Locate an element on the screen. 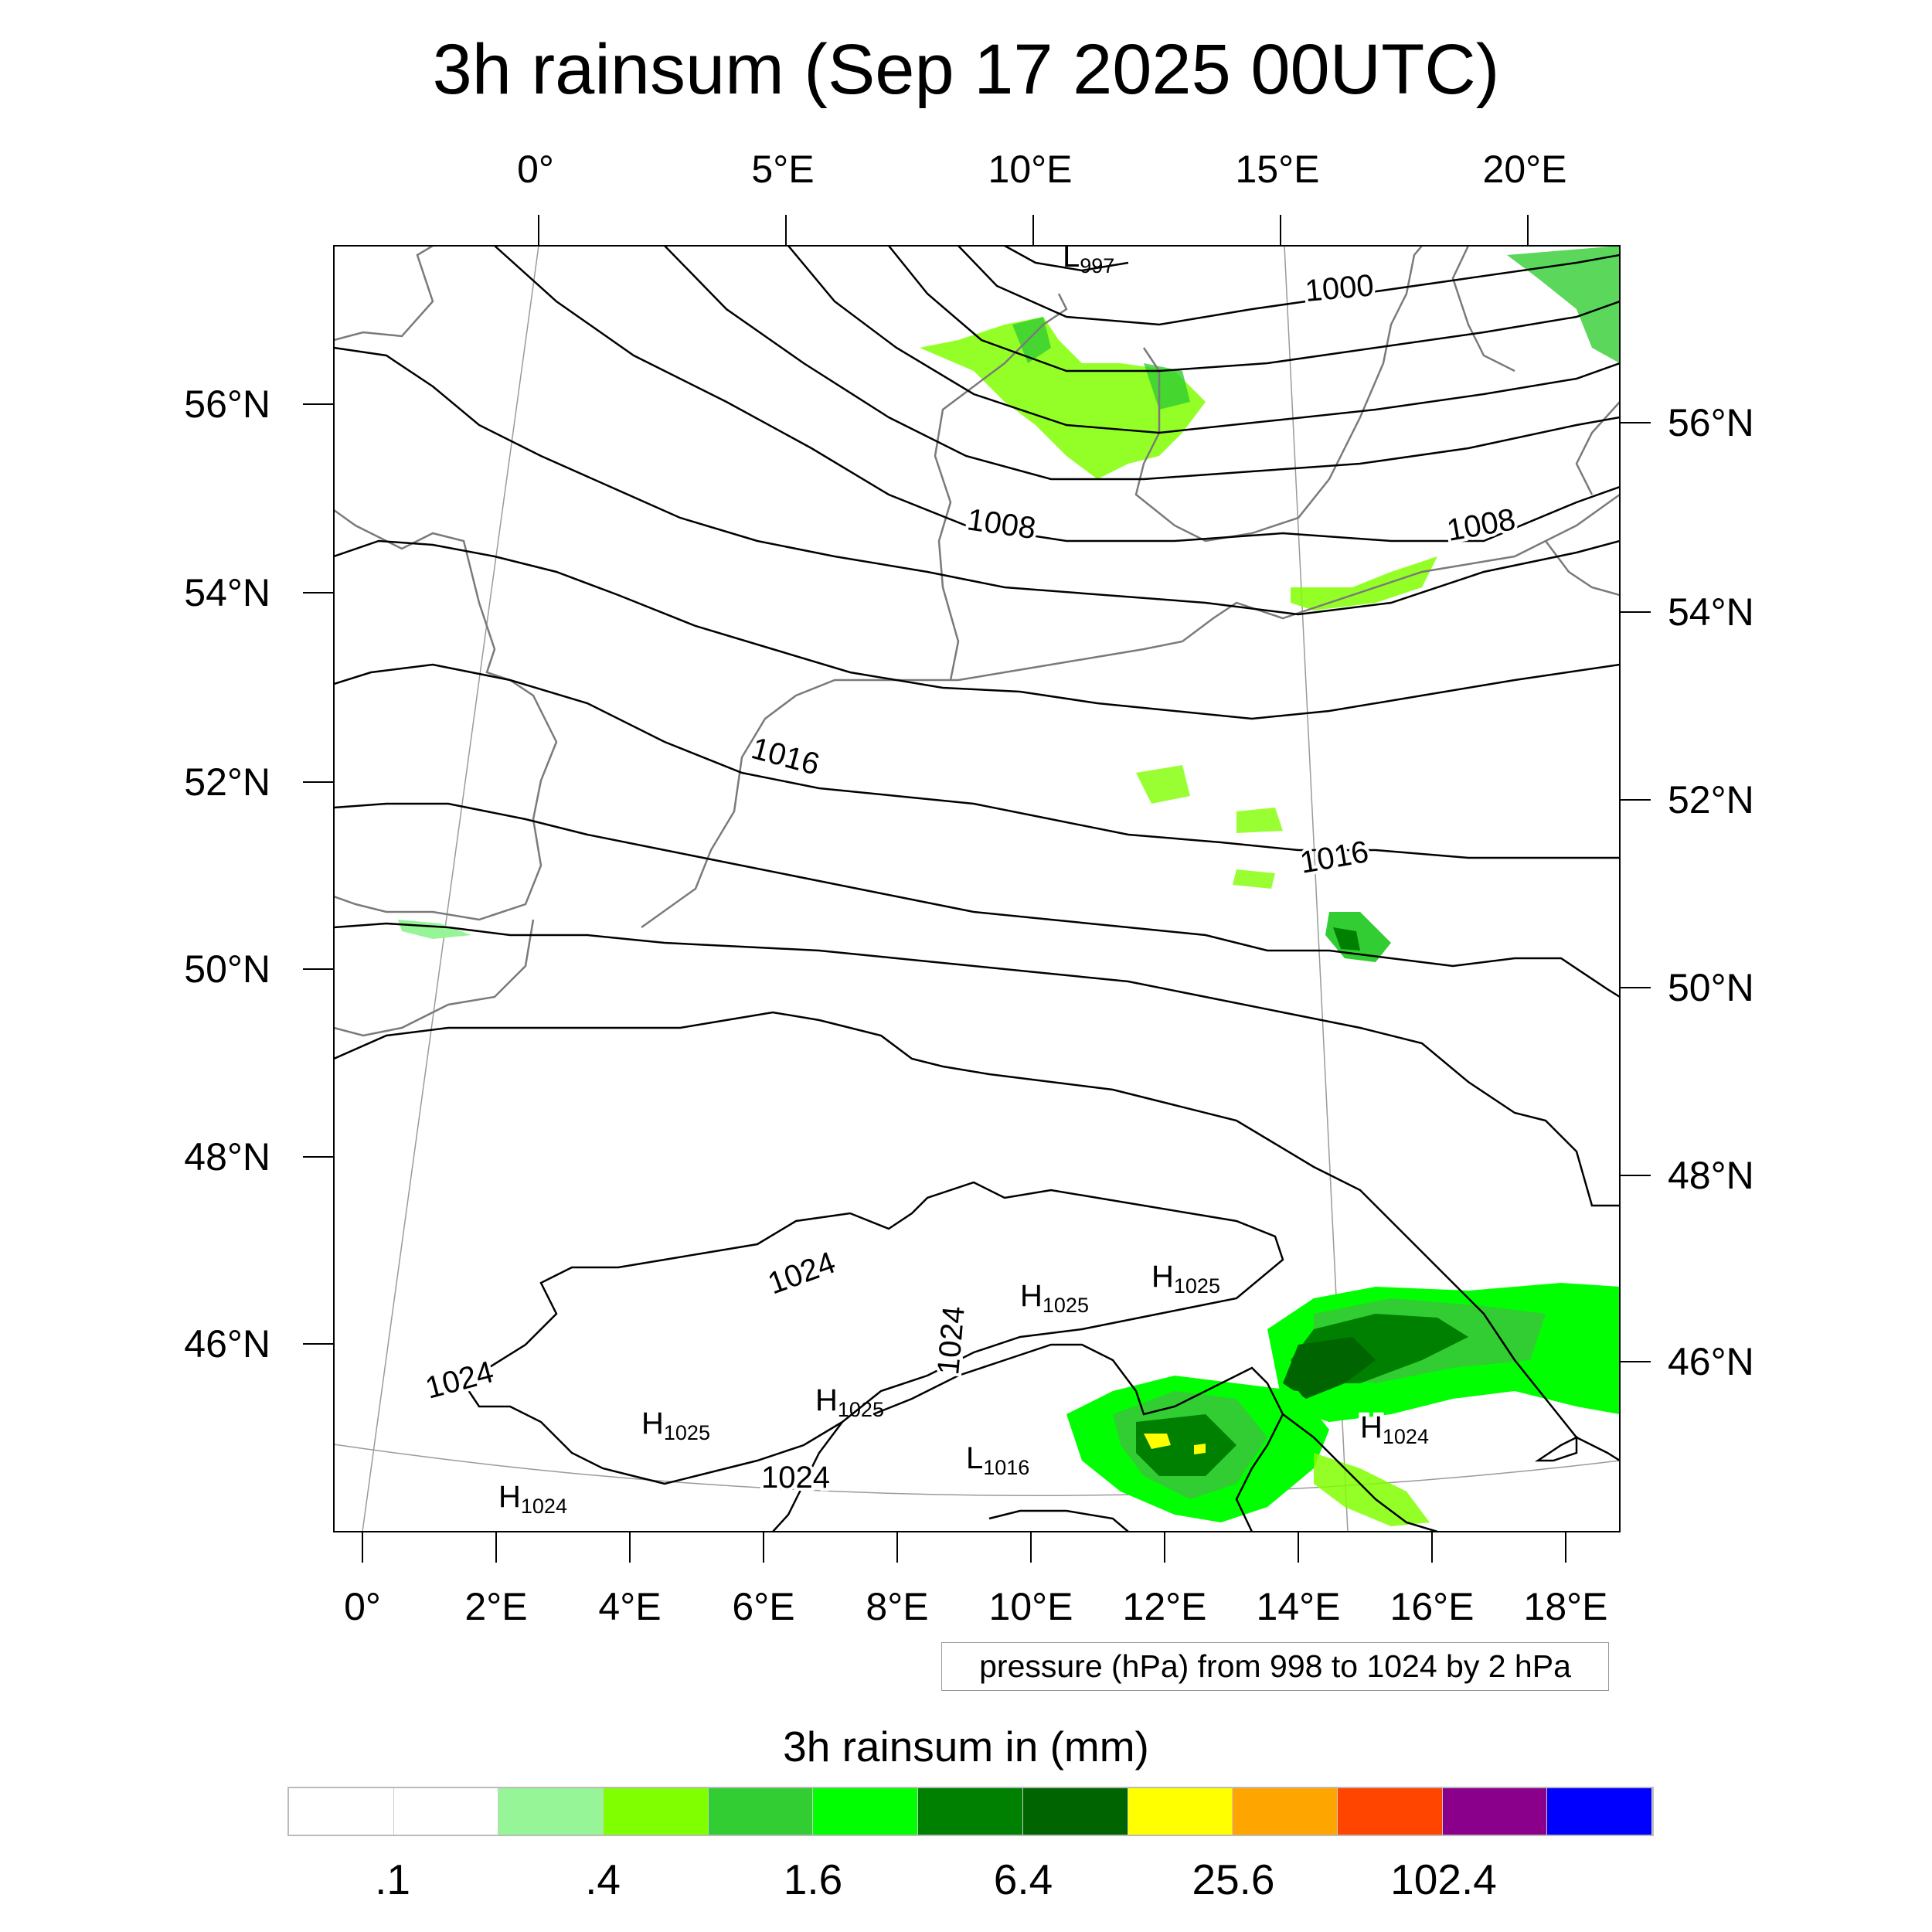  rain-area-denmark is located at coordinates (1063, 398).